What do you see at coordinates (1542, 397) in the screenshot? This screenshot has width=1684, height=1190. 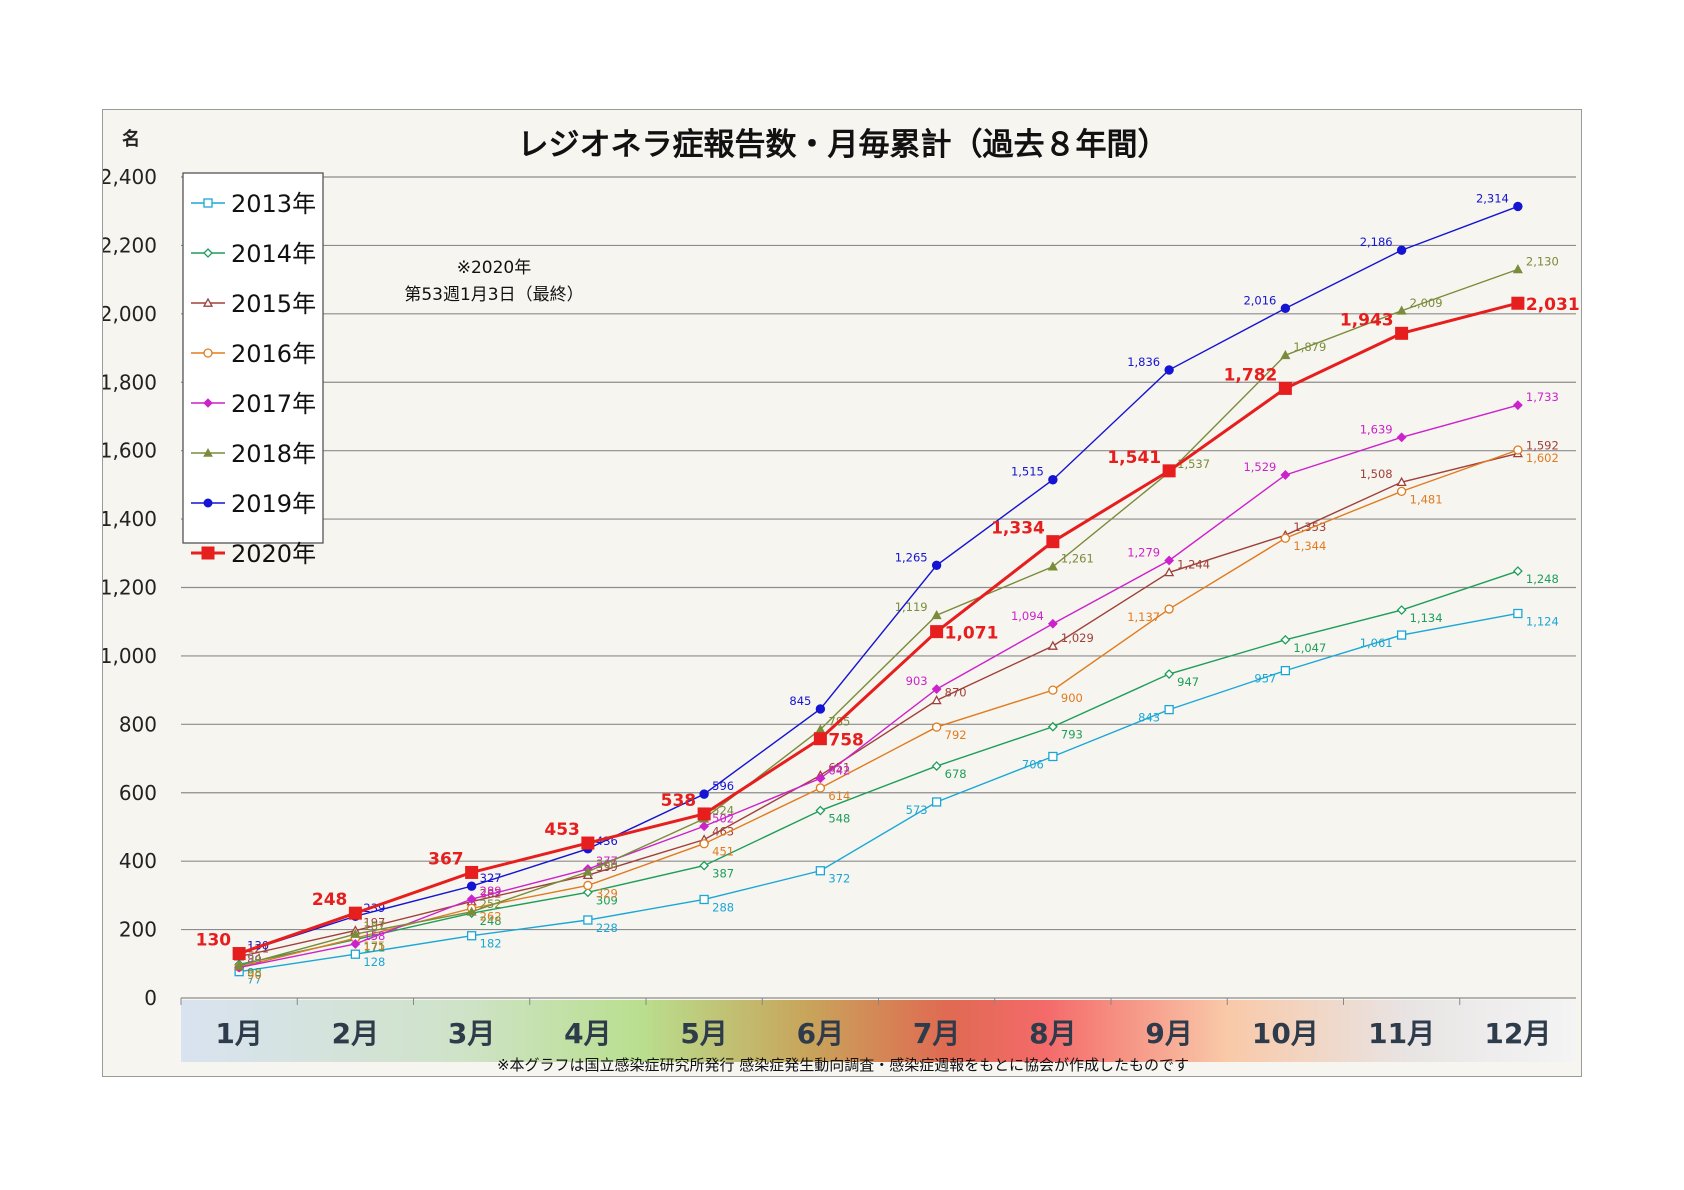 I see `data-label: 1,733` at bounding box center [1542, 397].